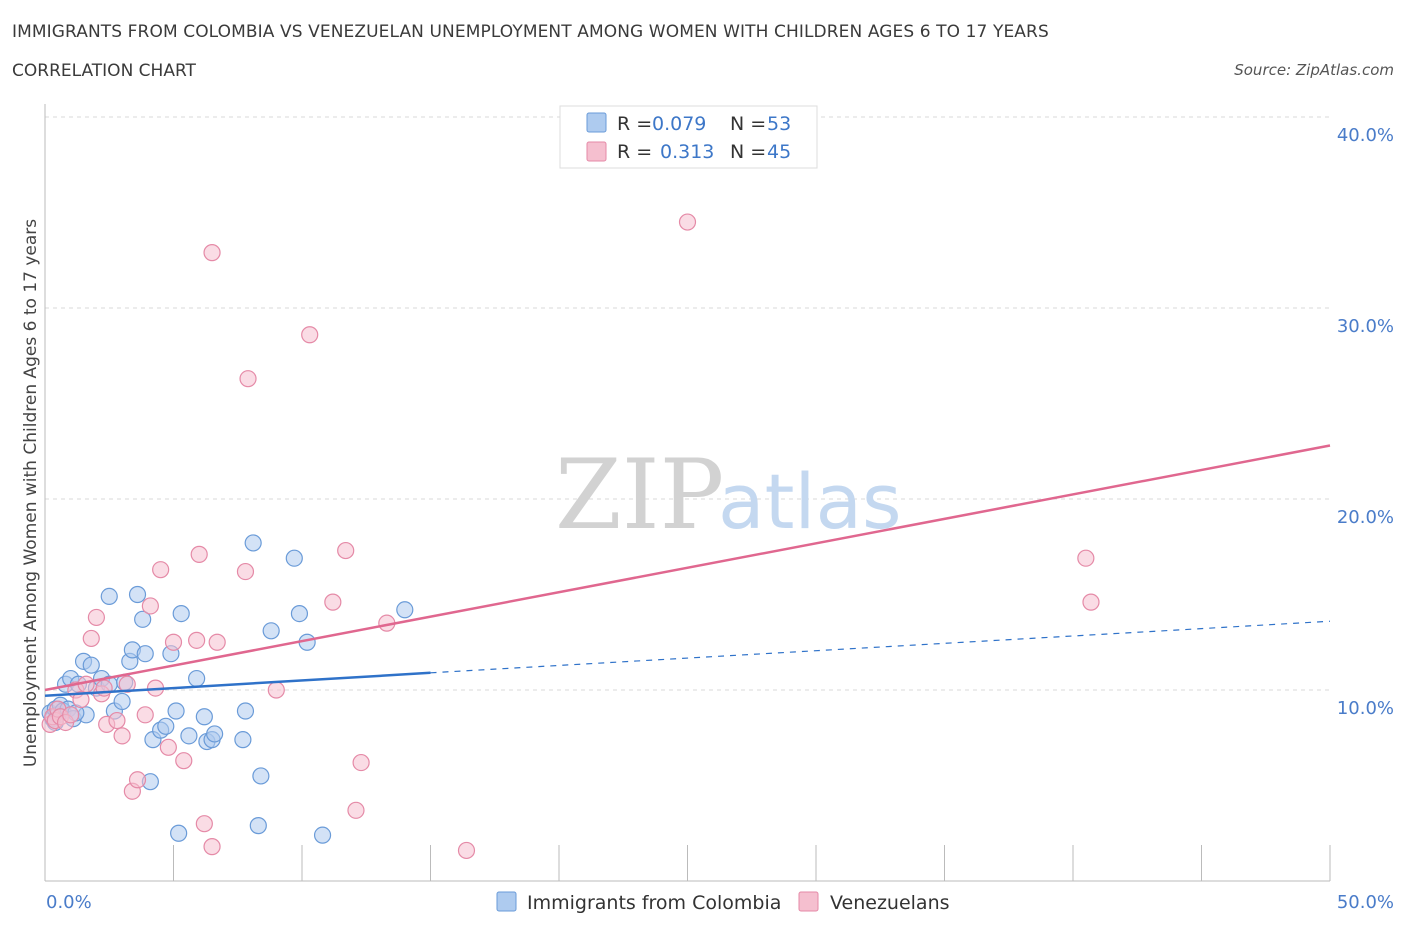 Image resolution: width=1406 pixels, height=930 pixels. I want to click on y-tick-label: 20.0%, so click(1365, 517).